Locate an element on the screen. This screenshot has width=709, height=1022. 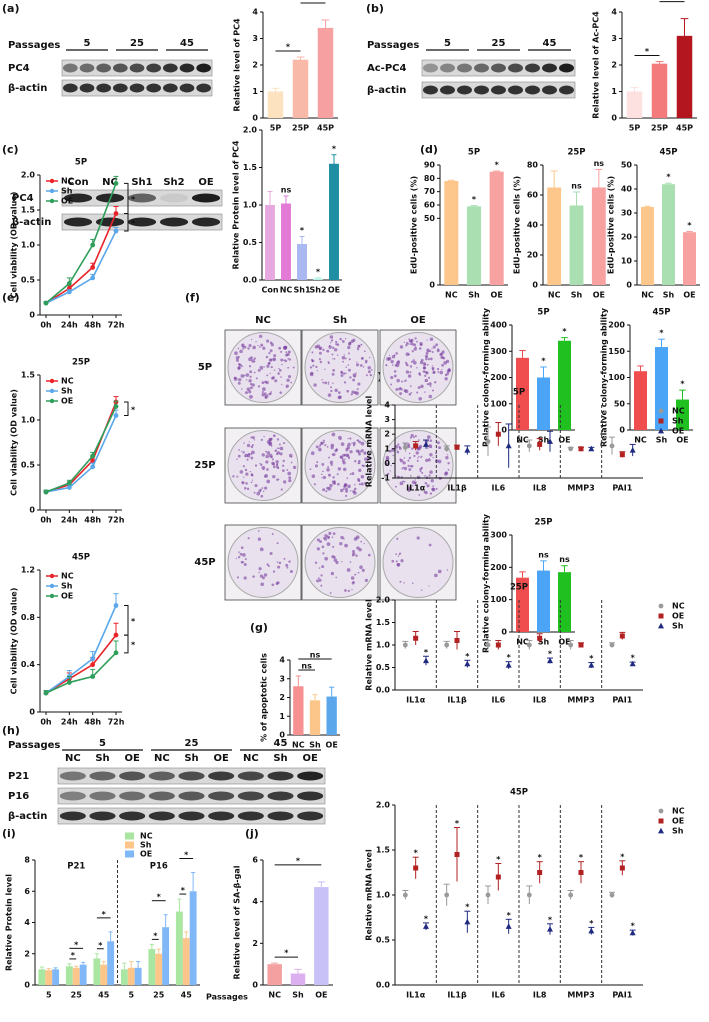
x-tick-label: 72h is located at coordinates (116, 722).